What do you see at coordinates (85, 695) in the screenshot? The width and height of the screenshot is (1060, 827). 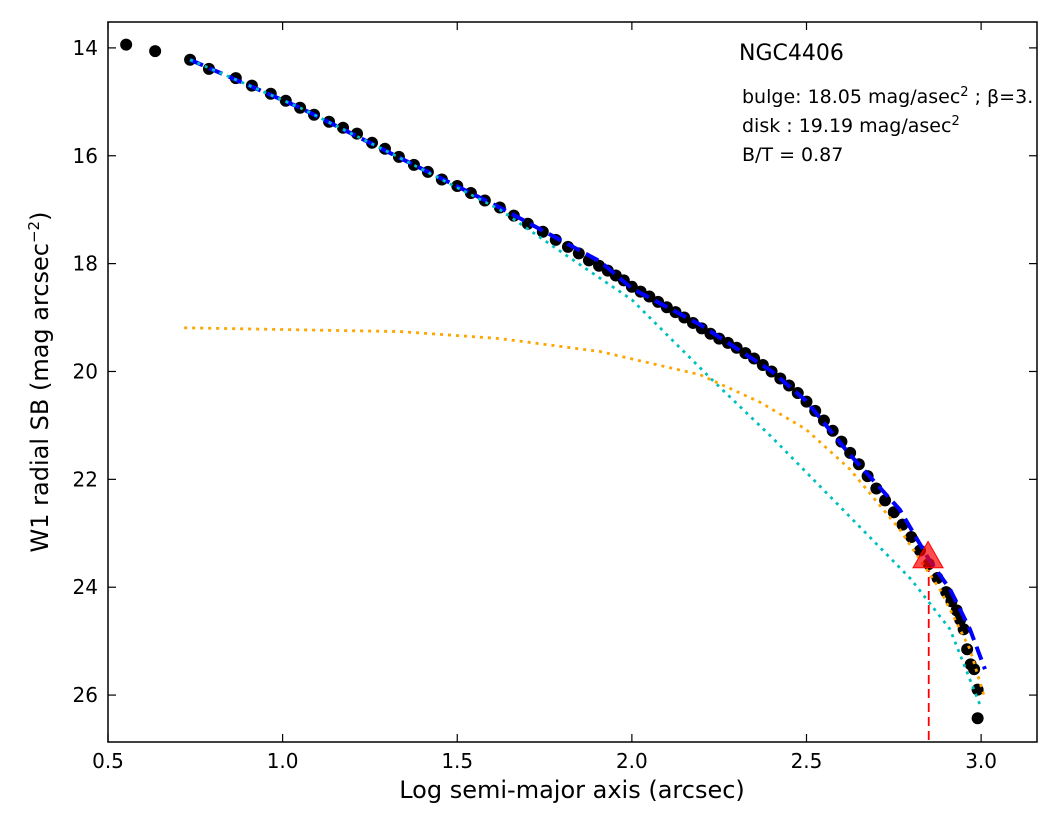 I see `y-tick-label: 26` at bounding box center [85, 695].